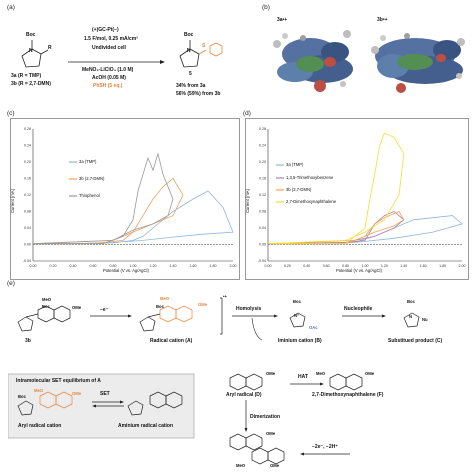 This screenshot has width=474, height=474. What do you see at coordinates (31, 84) in the screenshot?
I see `start-3b: 3b (R = 2,7-DMN)` at bounding box center [31, 84].